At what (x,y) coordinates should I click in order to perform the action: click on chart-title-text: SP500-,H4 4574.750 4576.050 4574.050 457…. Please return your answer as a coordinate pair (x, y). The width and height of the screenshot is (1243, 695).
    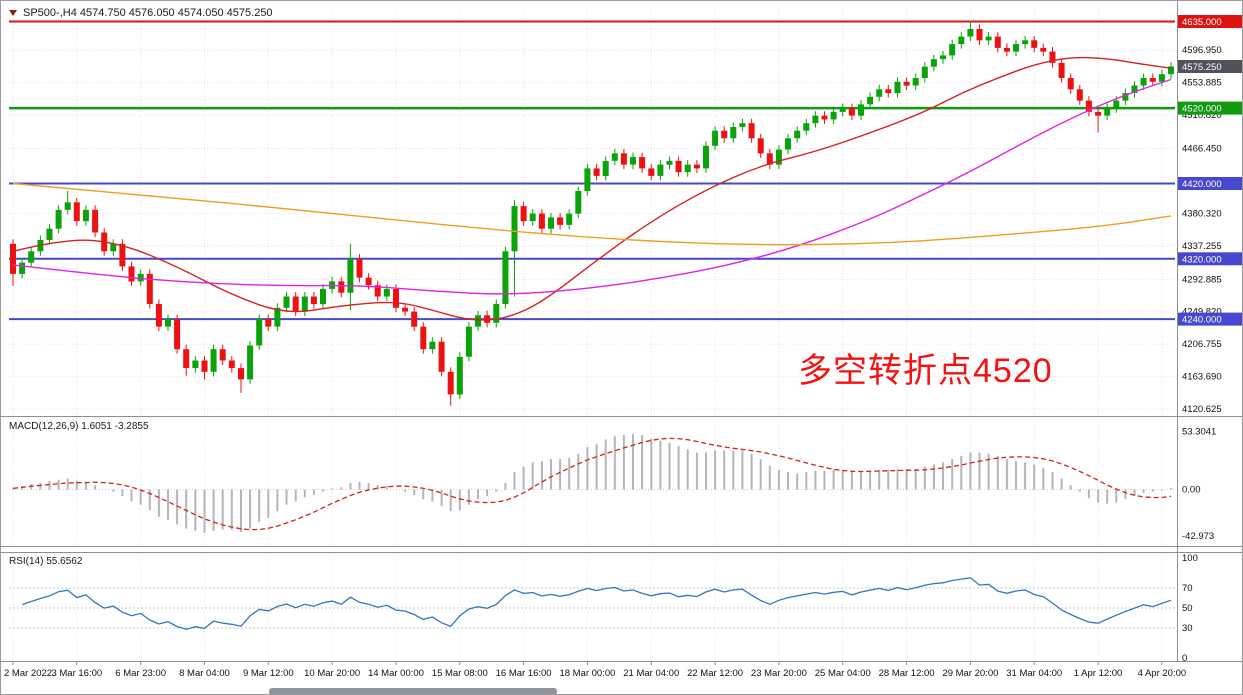
    Looking at the image, I should click on (148, 13).